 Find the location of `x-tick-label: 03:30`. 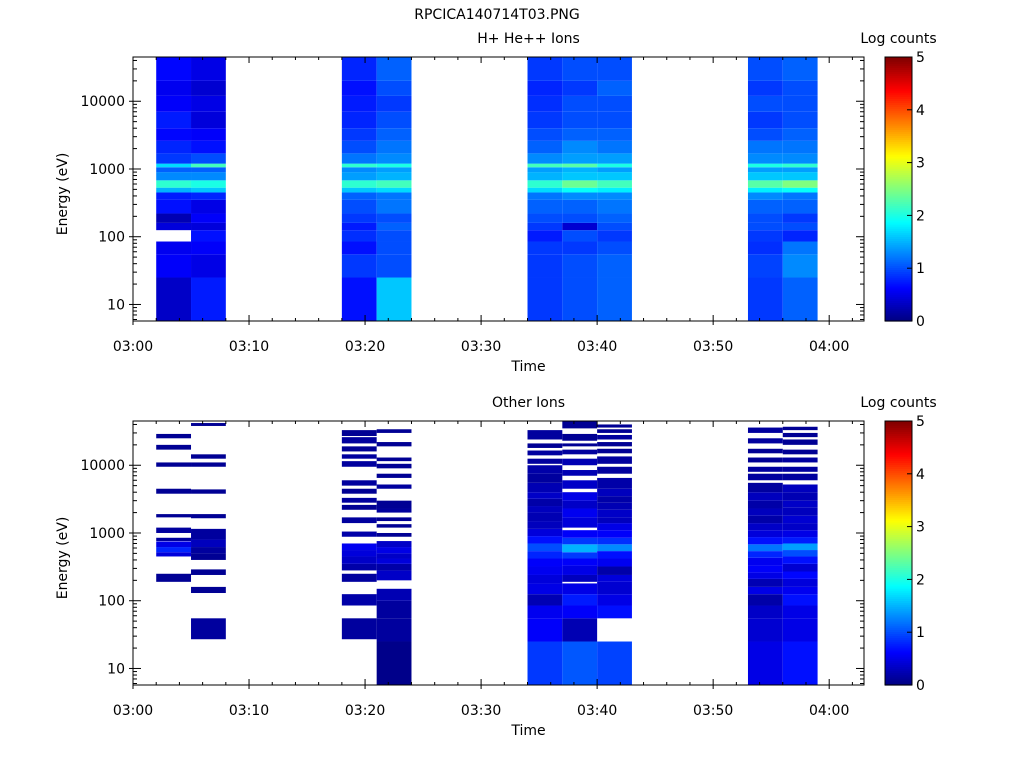

x-tick-label: 03:30 is located at coordinates (481, 711).